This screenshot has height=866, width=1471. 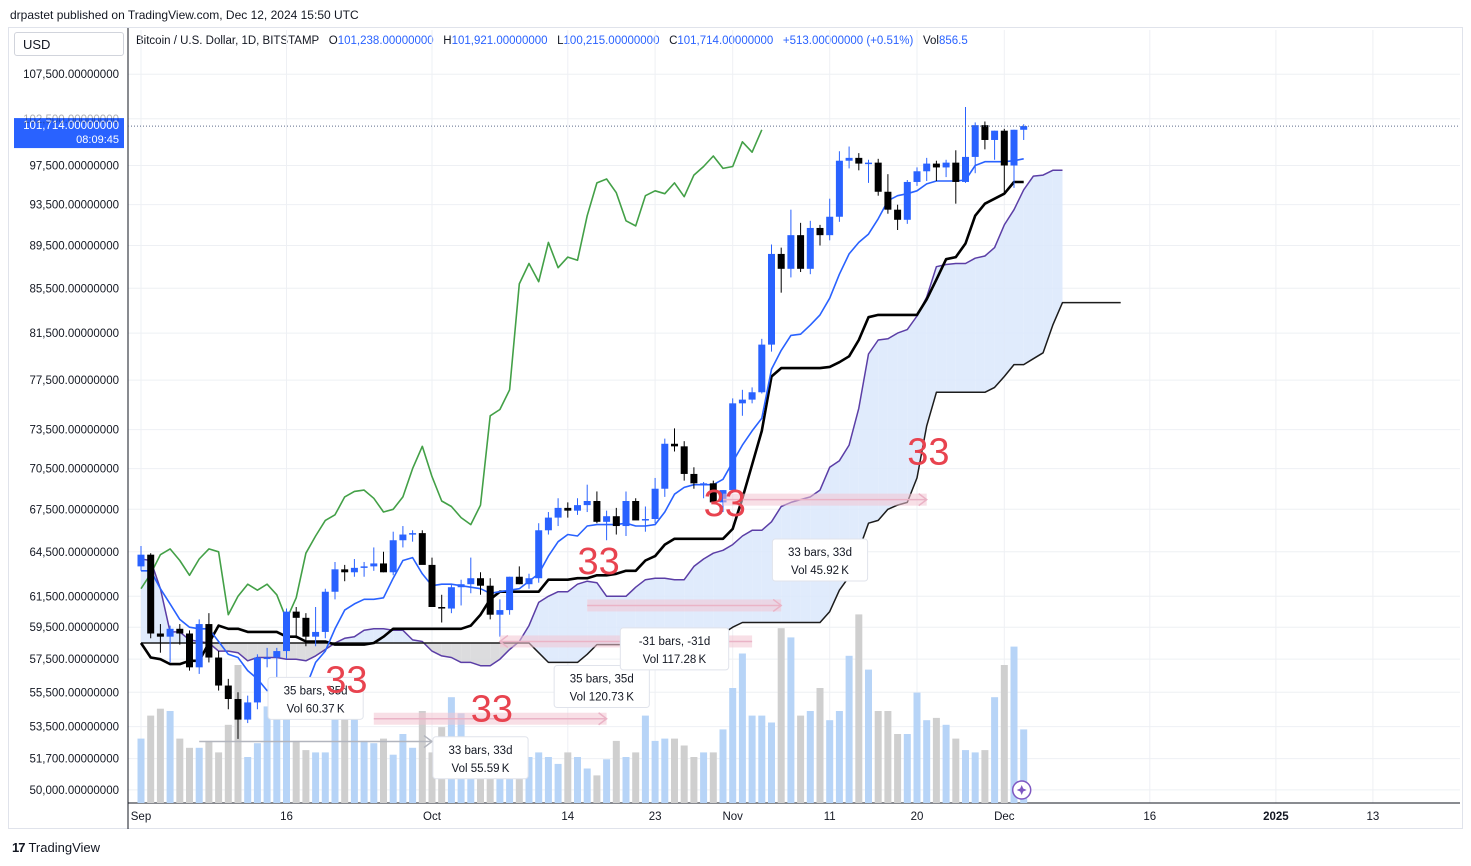 What do you see at coordinates (74, 431) in the screenshot?
I see `y-tick-label: 73,500.00000000` at bounding box center [74, 431].